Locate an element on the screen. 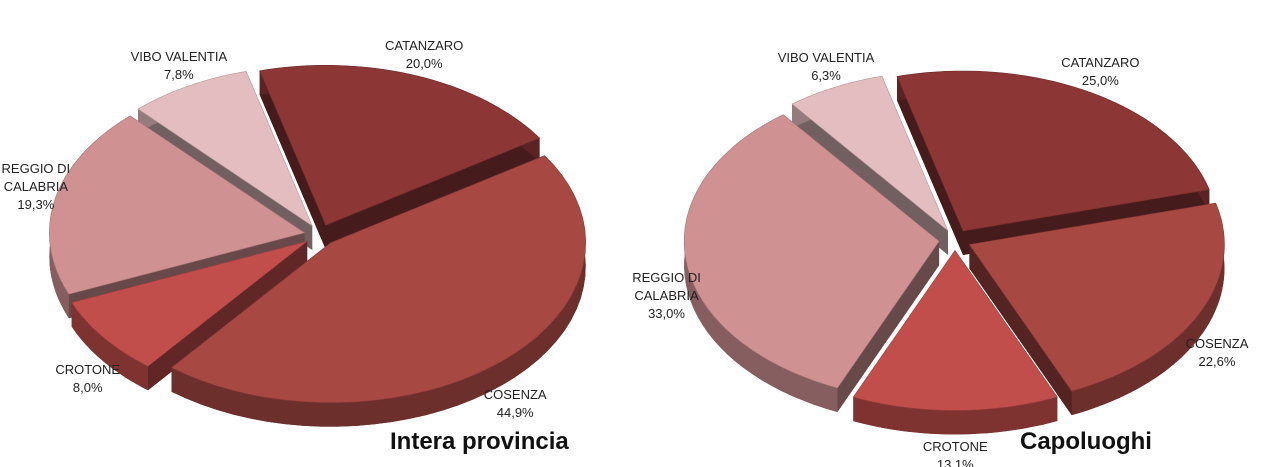  chart-title: Capoluoghi is located at coordinates (1086, 441).